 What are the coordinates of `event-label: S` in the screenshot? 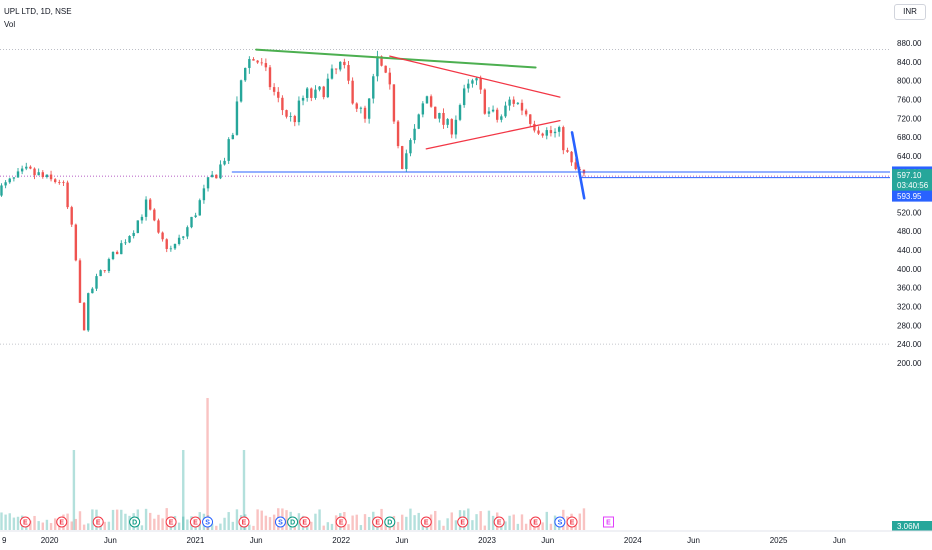 It's located at (560, 523).